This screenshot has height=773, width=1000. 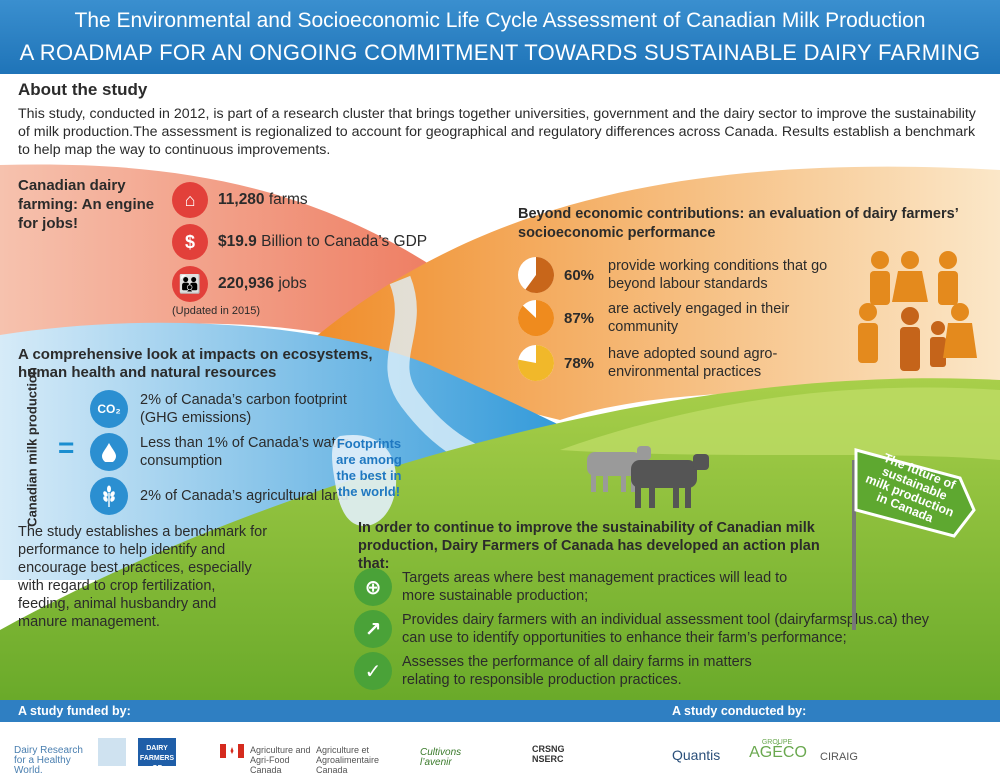 I want to click on stat-label: Billion to Canada’s GDP, so click(x=342, y=241).